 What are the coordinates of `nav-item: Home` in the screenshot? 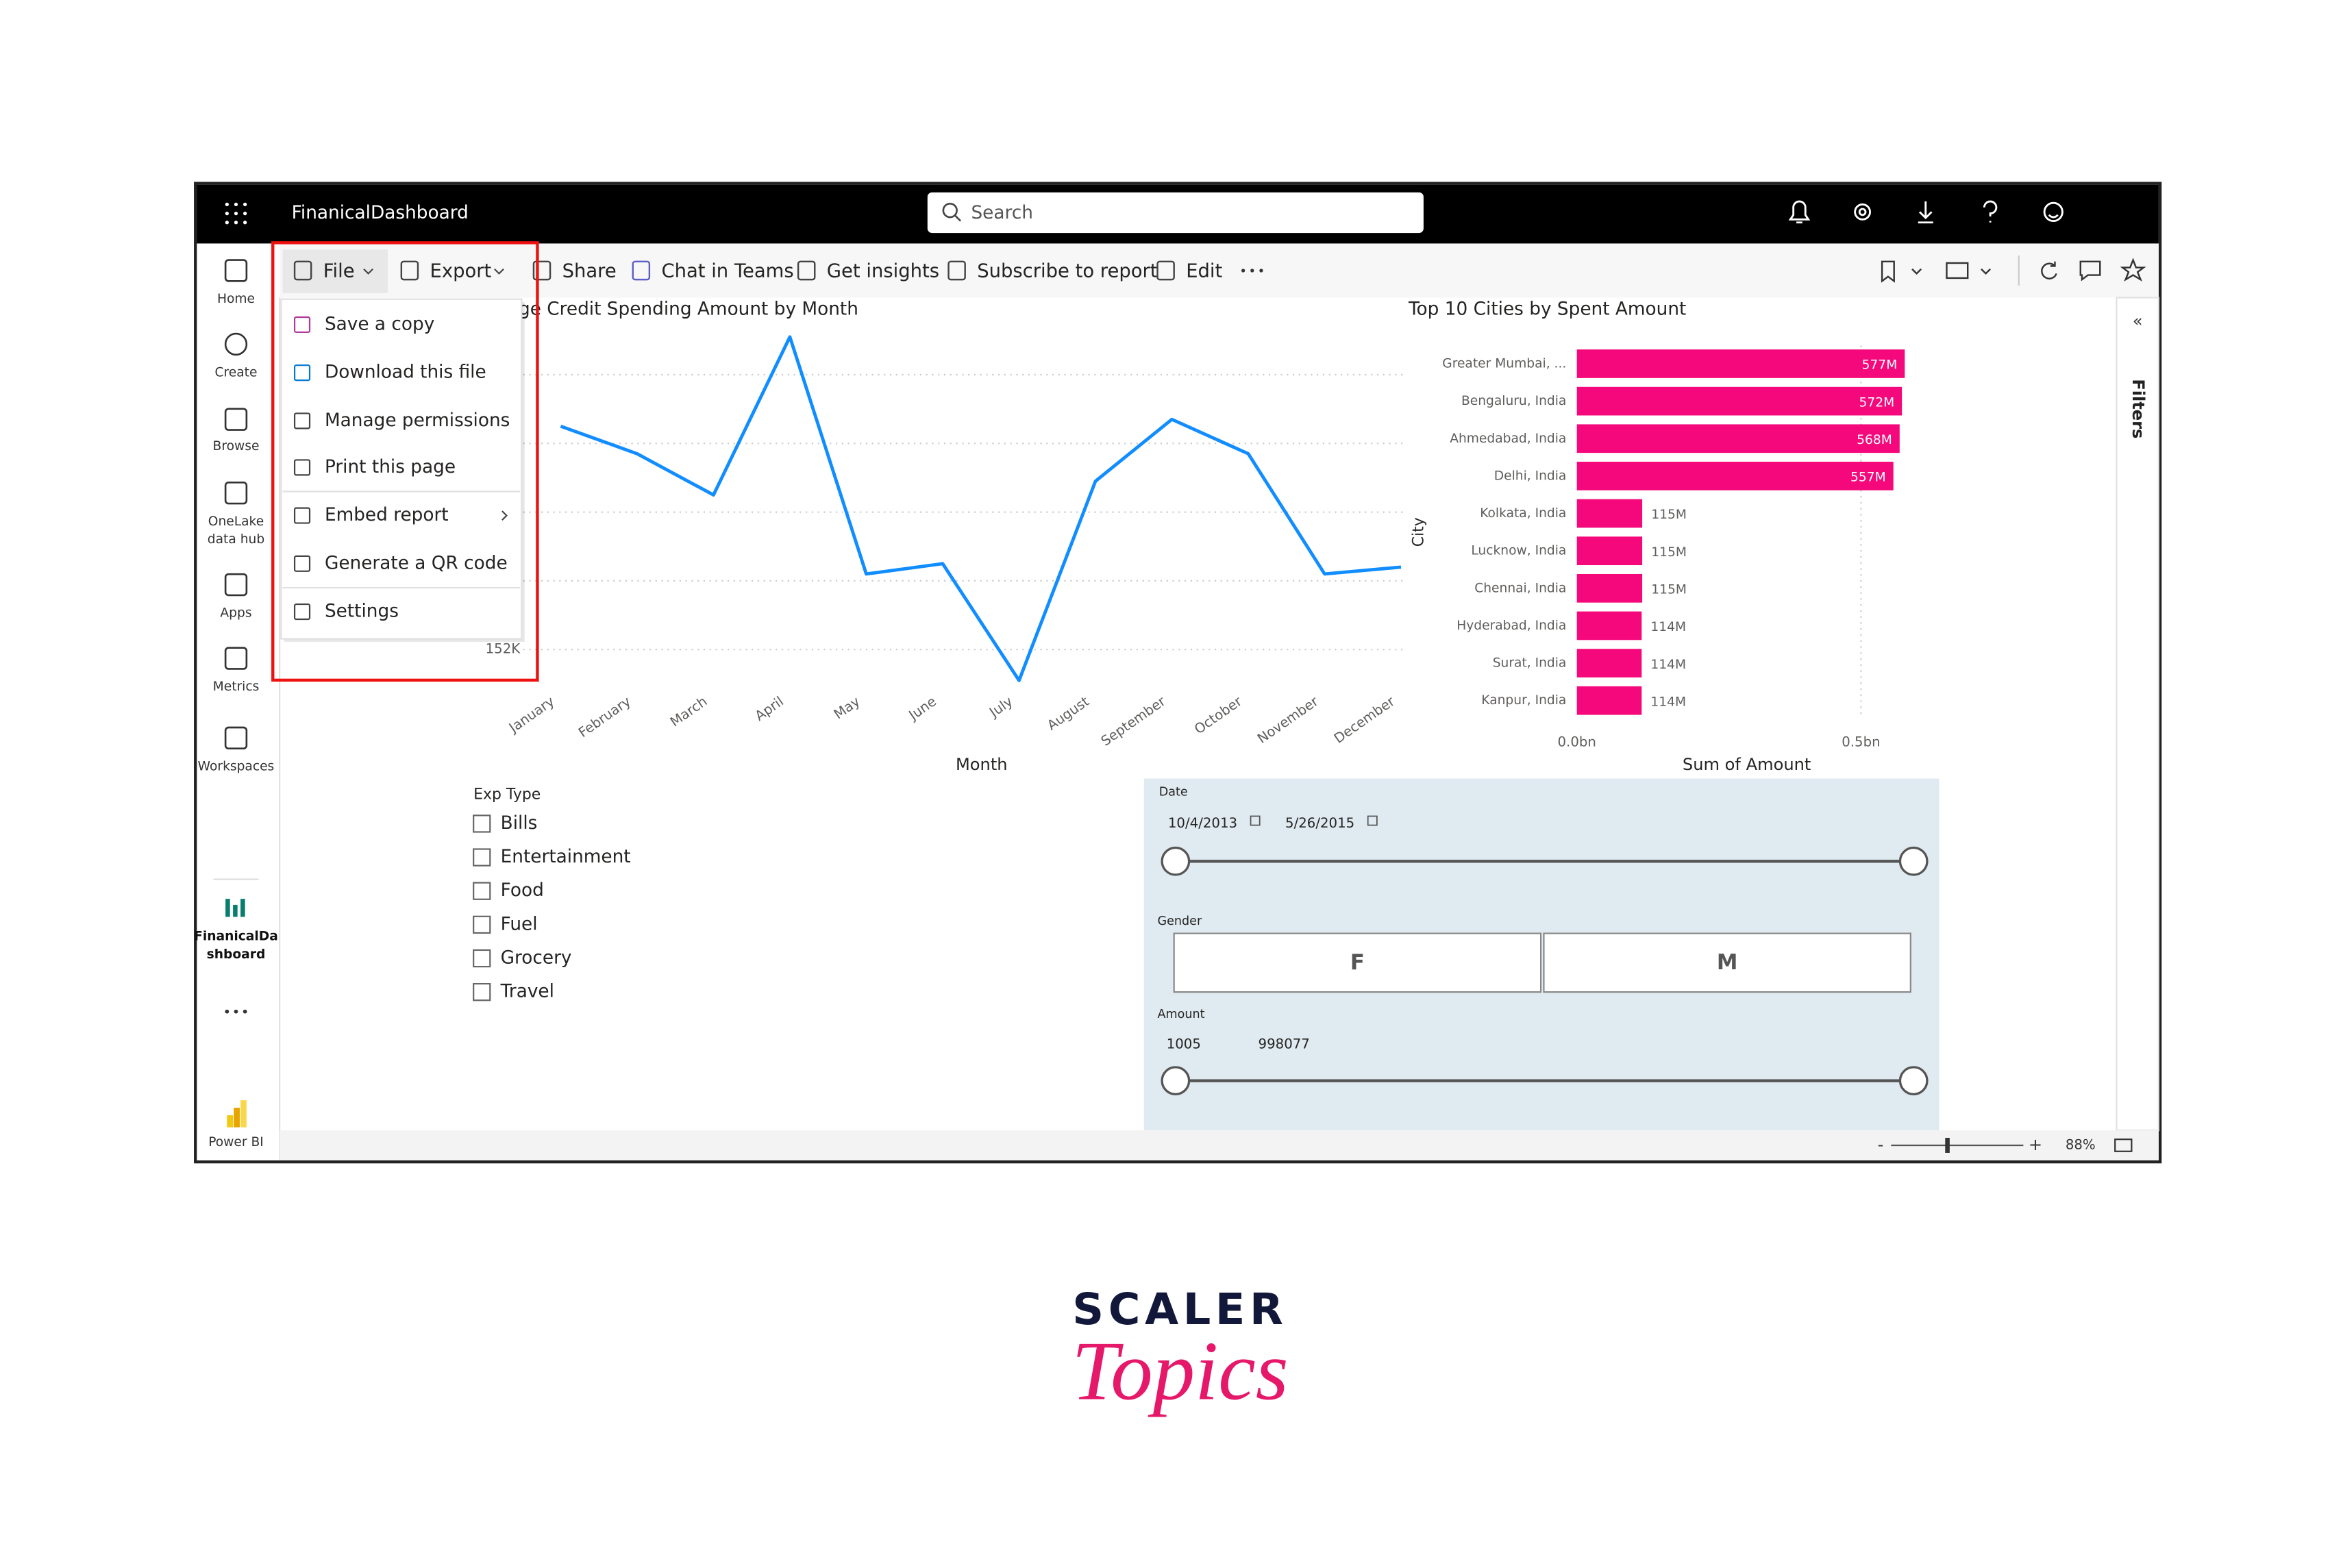 It's located at (236, 283).